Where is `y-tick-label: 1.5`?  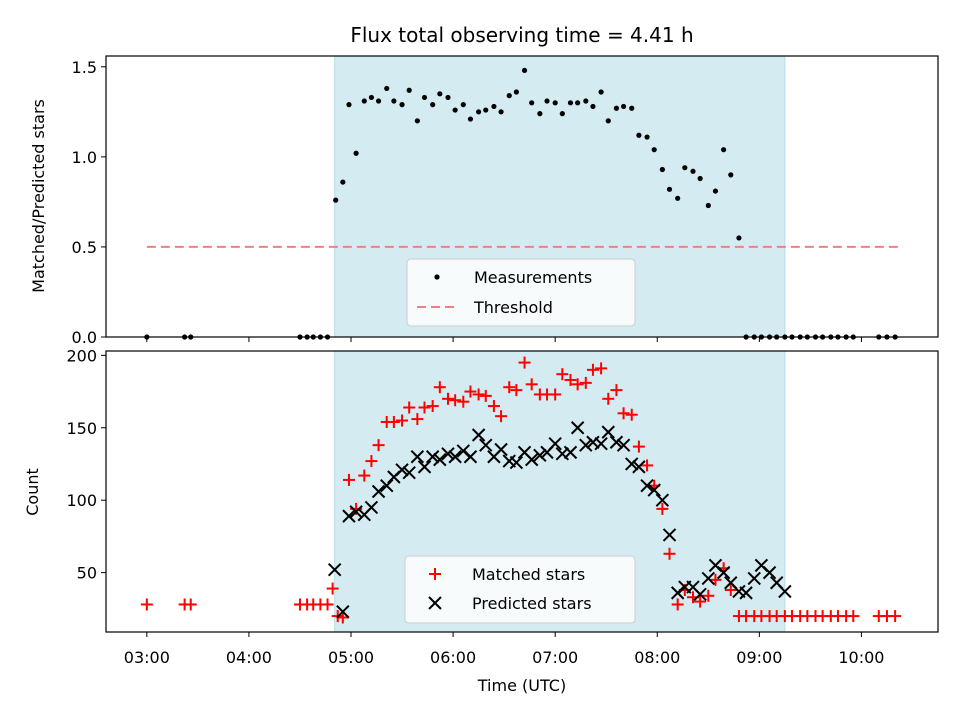
y-tick-label: 1.5 is located at coordinates (84, 67).